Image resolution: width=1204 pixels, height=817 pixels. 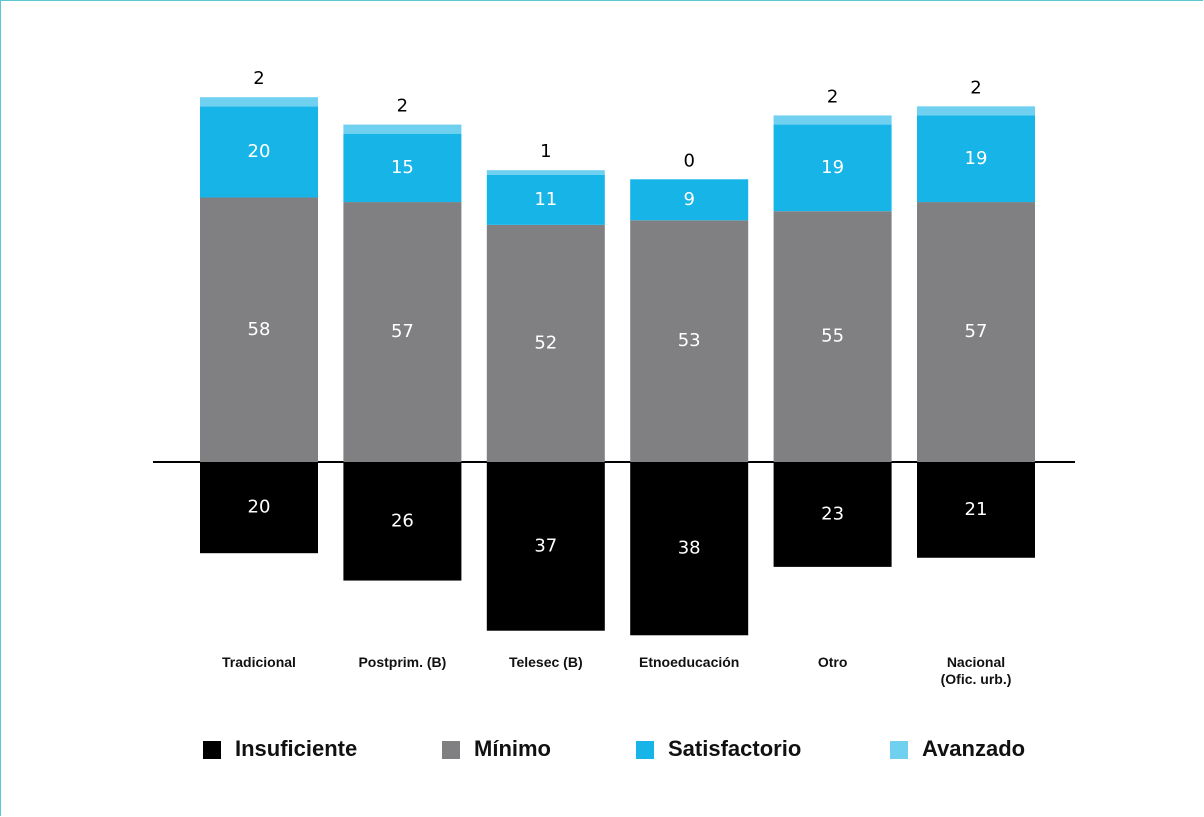 What do you see at coordinates (545, 662) in the screenshot?
I see `x-tick-label: Telesec (B)` at bounding box center [545, 662].